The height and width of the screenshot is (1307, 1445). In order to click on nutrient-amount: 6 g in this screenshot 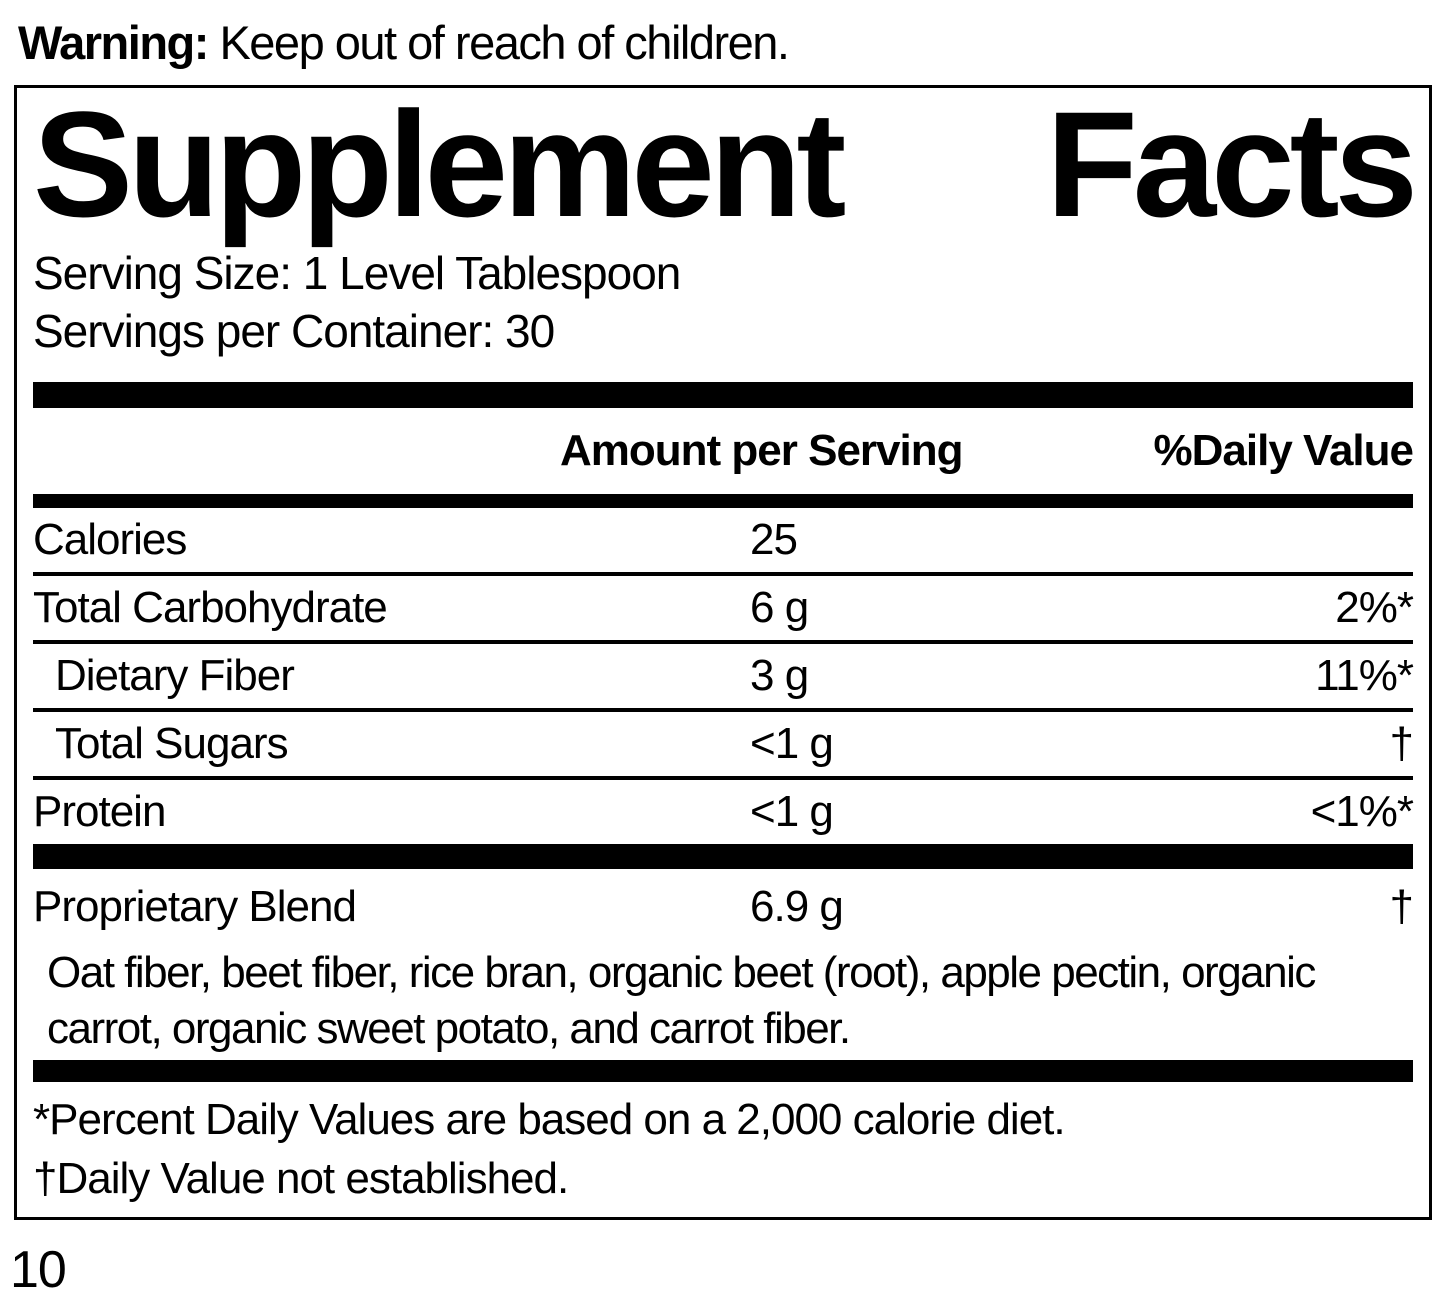, I will do `click(779, 608)`.